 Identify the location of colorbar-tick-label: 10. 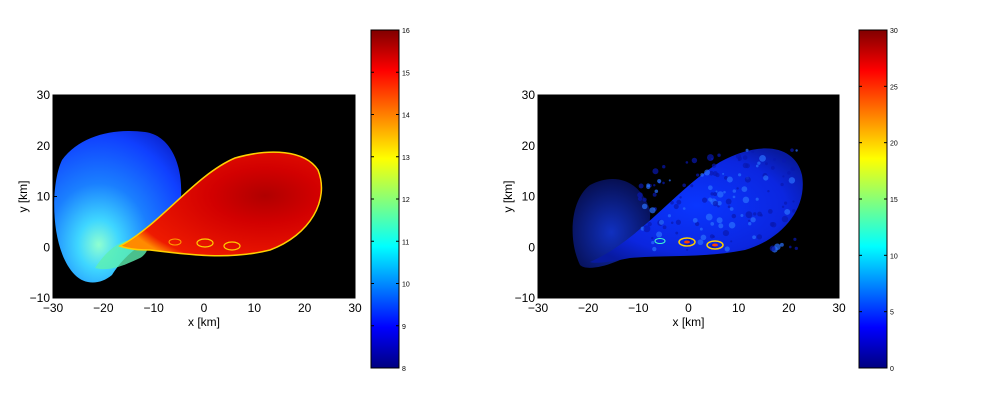
(406, 285).